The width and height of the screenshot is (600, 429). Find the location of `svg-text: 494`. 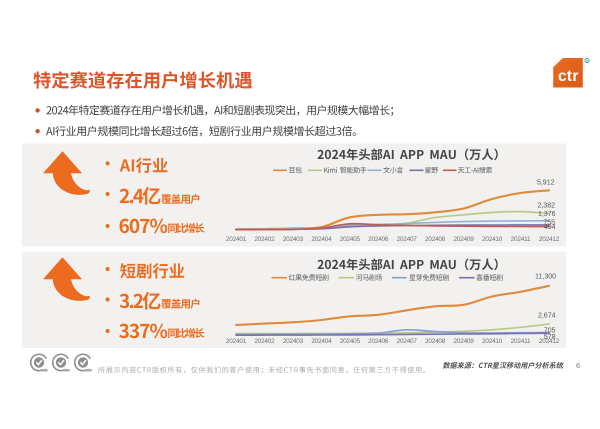

svg-text: 494 is located at coordinates (550, 227).